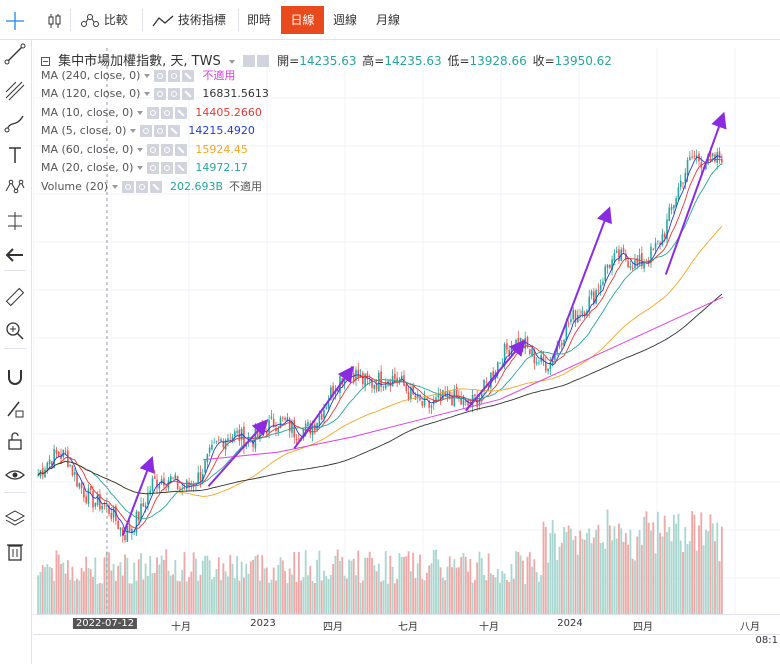 The width and height of the screenshot is (780, 665). Describe the element at coordinates (750, 627) in the screenshot. I see `x-tick-label: 八月` at that location.